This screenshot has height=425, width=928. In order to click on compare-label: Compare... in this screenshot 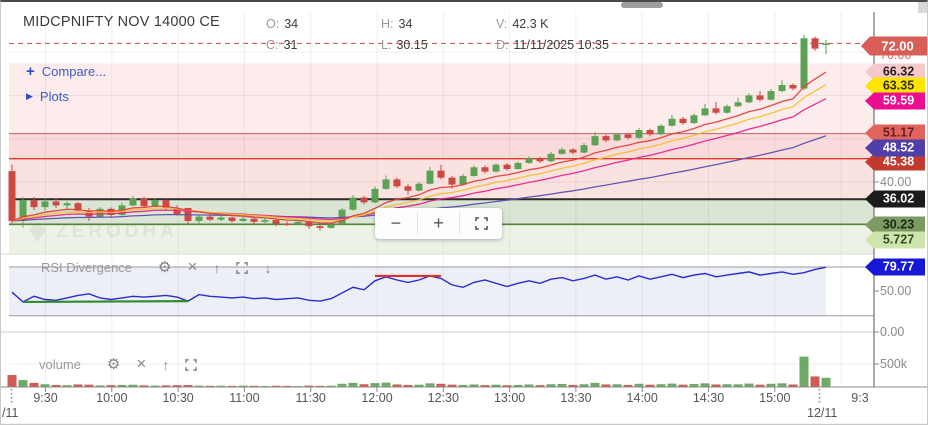, I will do `click(74, 71)`.